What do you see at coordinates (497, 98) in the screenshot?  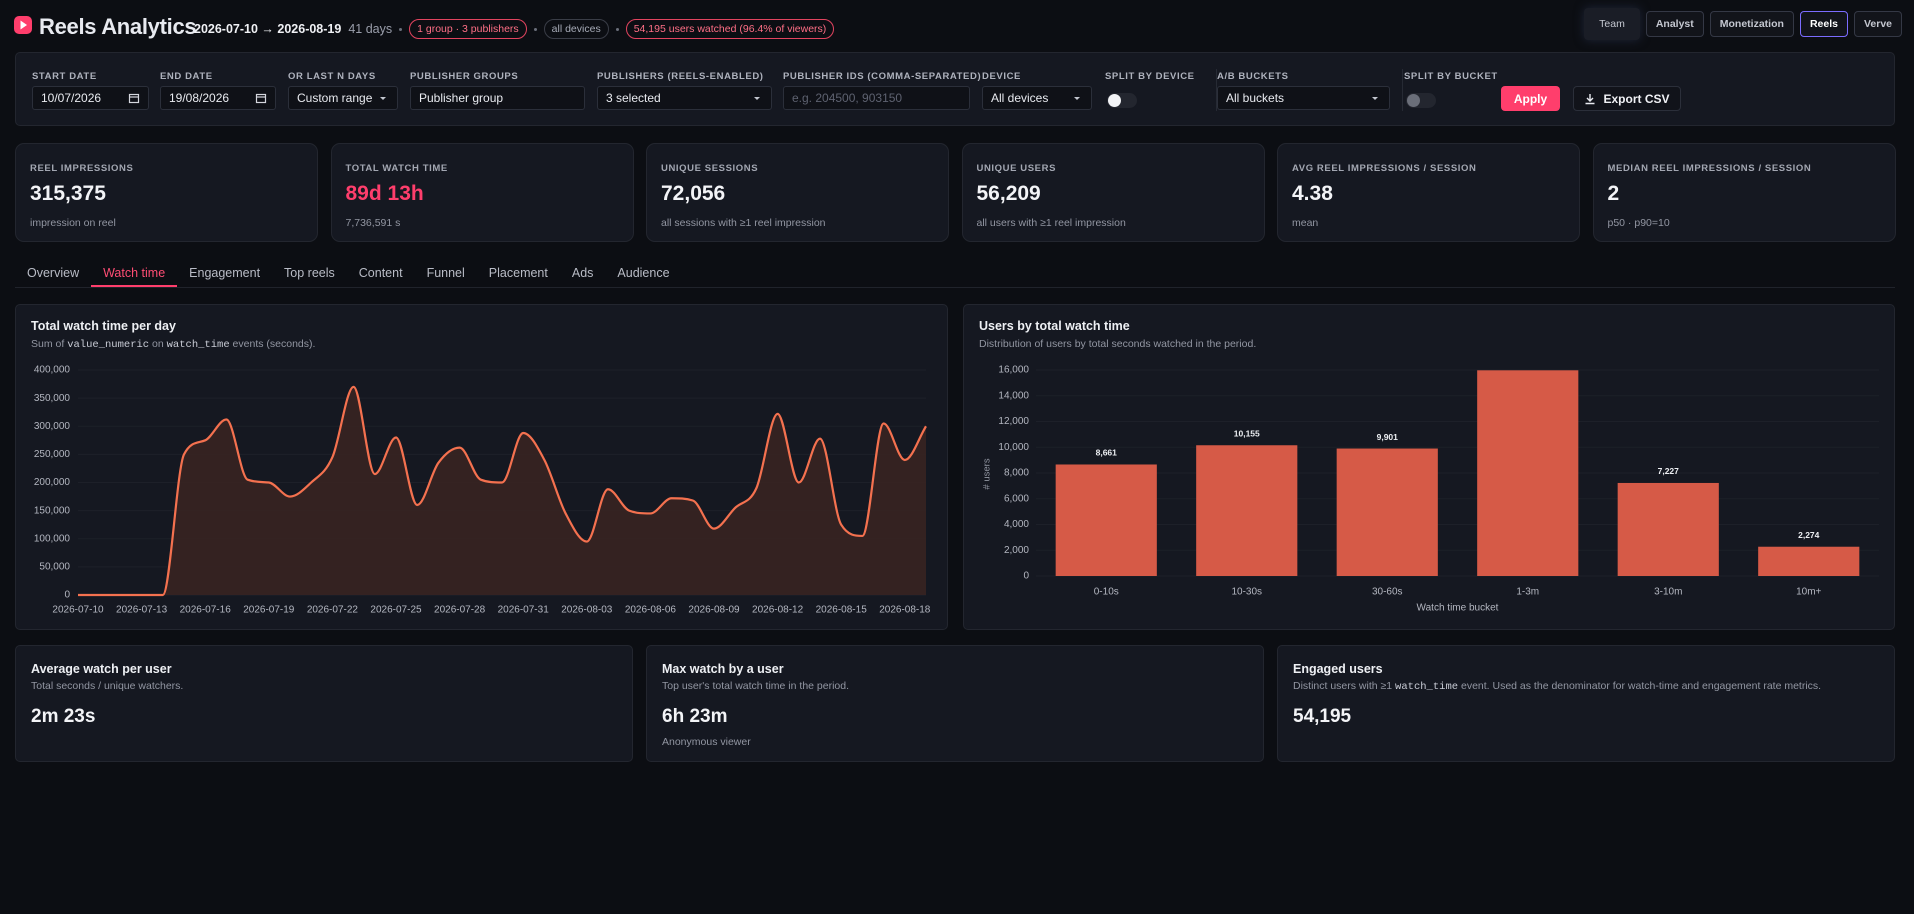 I see `filter-input: Publisher group` at bounding box center [497, 98].